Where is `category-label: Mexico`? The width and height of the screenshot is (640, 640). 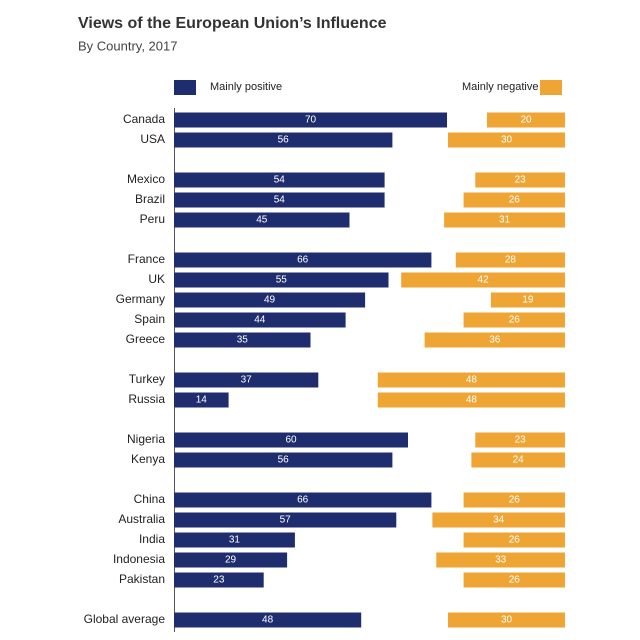 category-label: Mexico is located at coordinates (146, 179).